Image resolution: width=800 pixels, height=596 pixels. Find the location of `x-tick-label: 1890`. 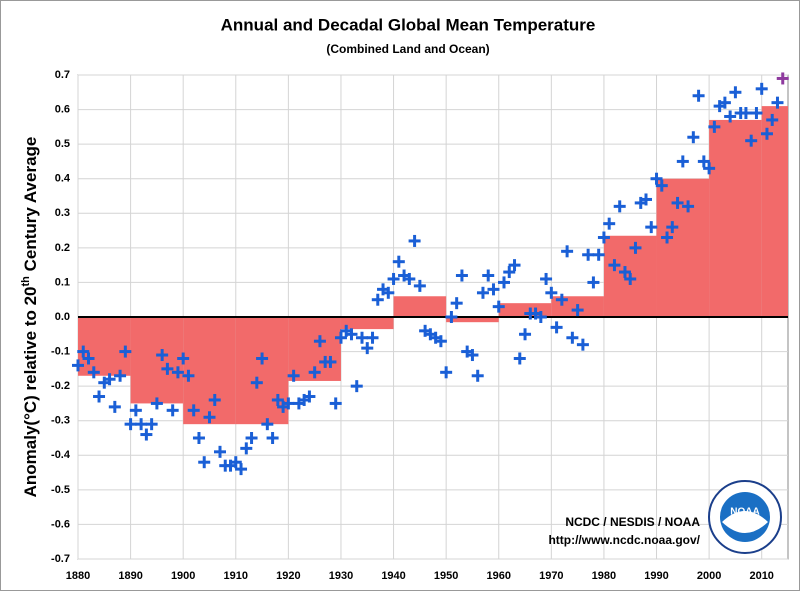

x-tick-label: 1890 is located at coordinates (130, 576).